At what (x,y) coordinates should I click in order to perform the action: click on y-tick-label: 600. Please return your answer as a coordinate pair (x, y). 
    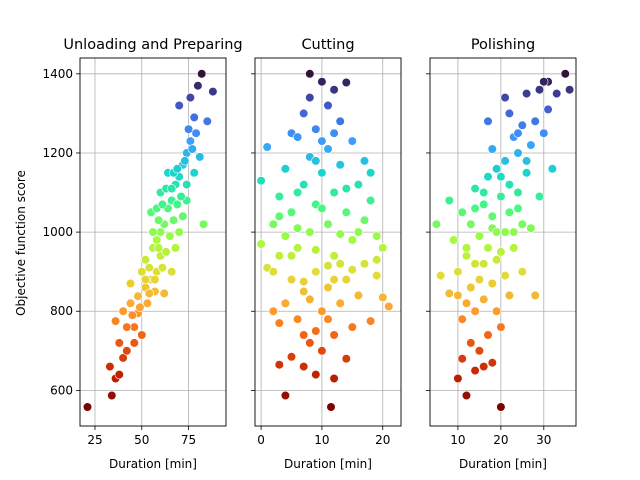
    Looking at the image, I should click on (61, 390).